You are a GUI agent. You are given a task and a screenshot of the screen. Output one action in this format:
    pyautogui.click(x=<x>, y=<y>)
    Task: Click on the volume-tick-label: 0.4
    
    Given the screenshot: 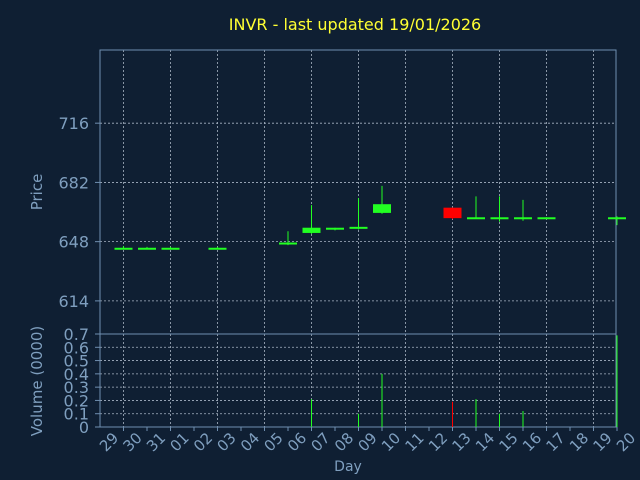 What is the action you would take?
    pyautogui.click(x=76, y=374)
    